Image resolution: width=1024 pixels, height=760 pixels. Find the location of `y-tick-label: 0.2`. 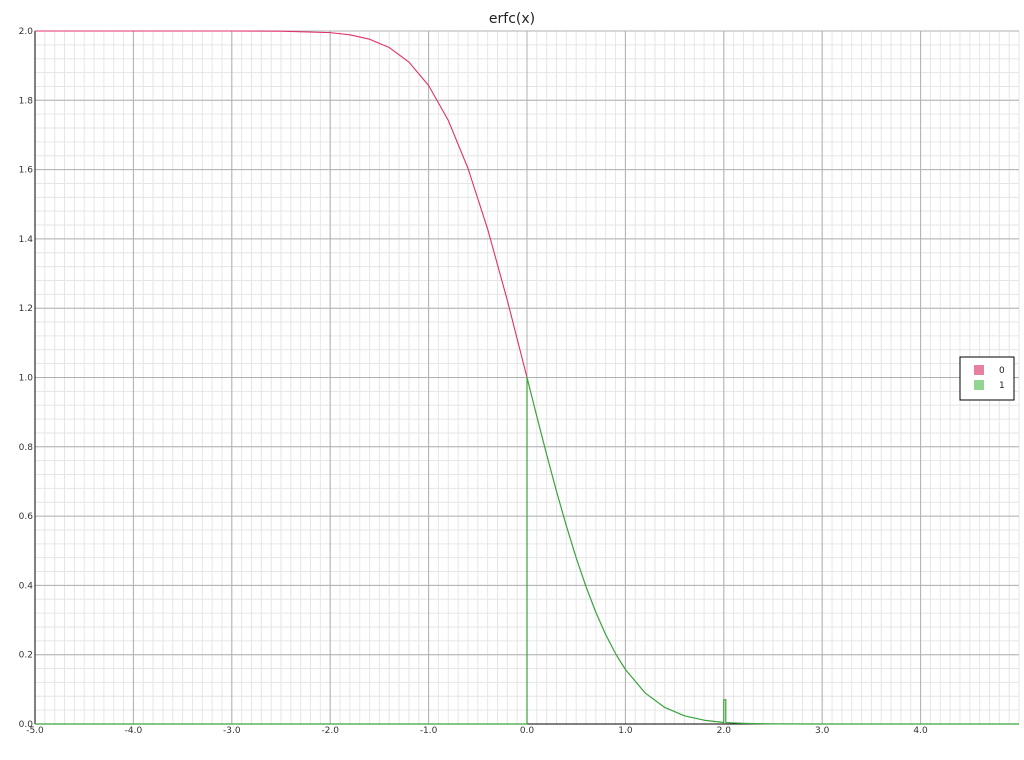

y-tick-label: 0.2 is located at coordinates (26, 656).